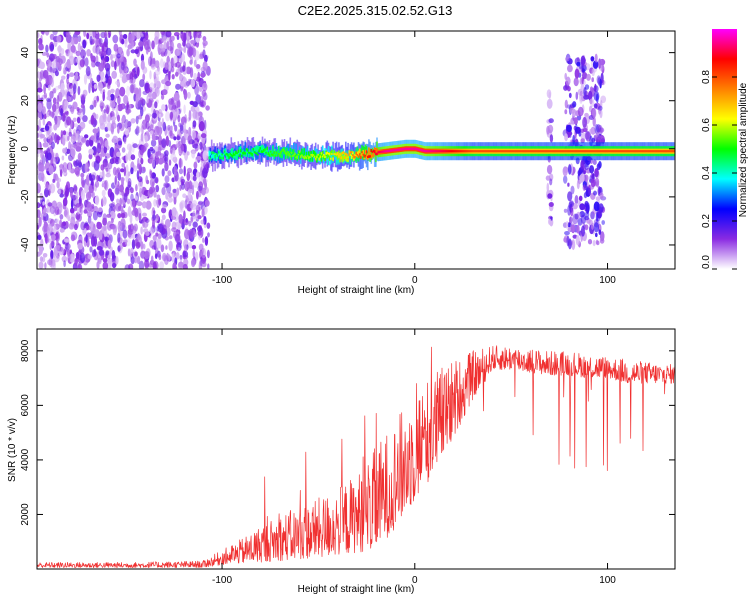  I want to click on y-tick-label: -20, so click(25, 196).